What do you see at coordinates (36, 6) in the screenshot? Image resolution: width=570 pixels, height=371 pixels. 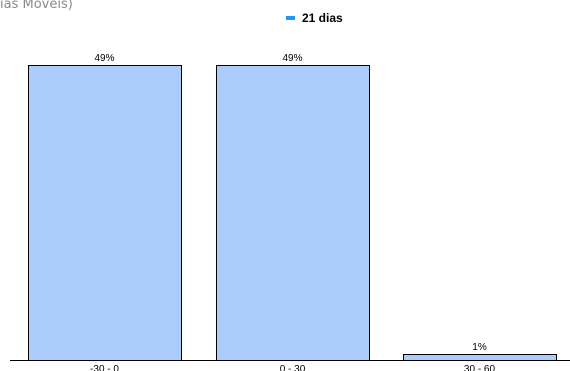 I see `chart-title-fragment: ias Moveis)` at bounding box center [36, 6].